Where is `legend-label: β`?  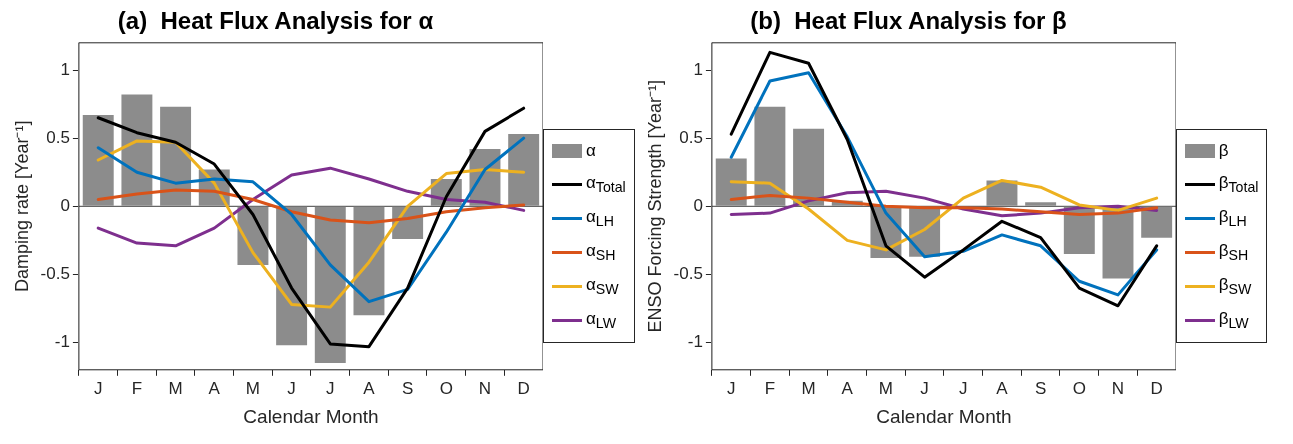 legend-label: β is located at coordinates (1223, 150).